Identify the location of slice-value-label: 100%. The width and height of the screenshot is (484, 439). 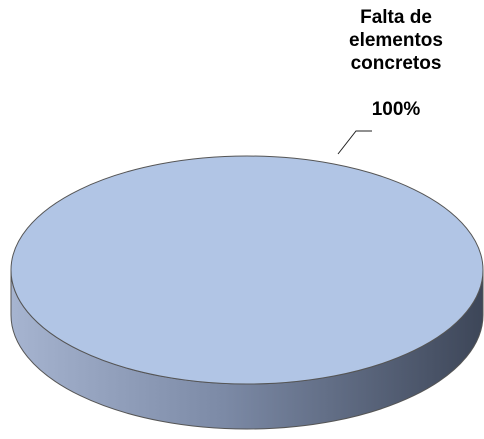
(396, 109).